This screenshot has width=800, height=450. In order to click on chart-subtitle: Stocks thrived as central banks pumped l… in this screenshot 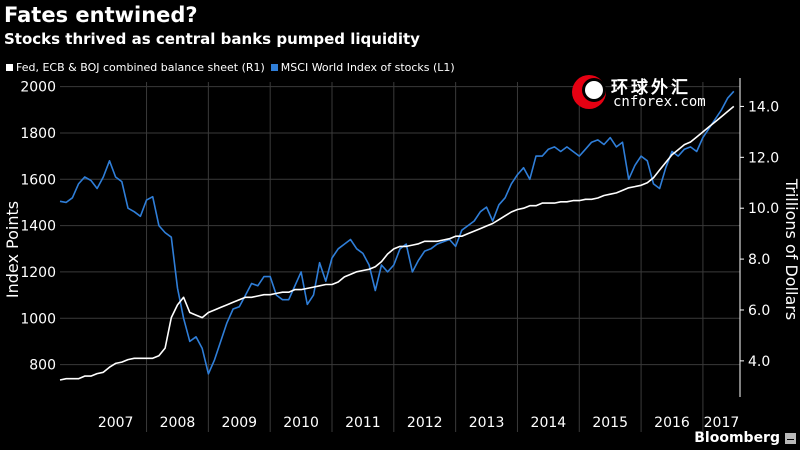, I will do `click(212, 39)`.